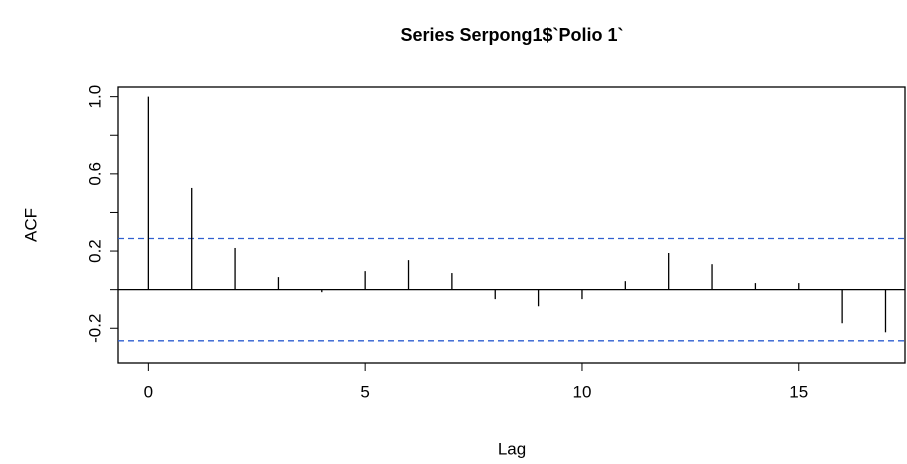 The height and width of the screenshot is (464, 907). I want to click on x-tick-label: 0, so click(148, 391).